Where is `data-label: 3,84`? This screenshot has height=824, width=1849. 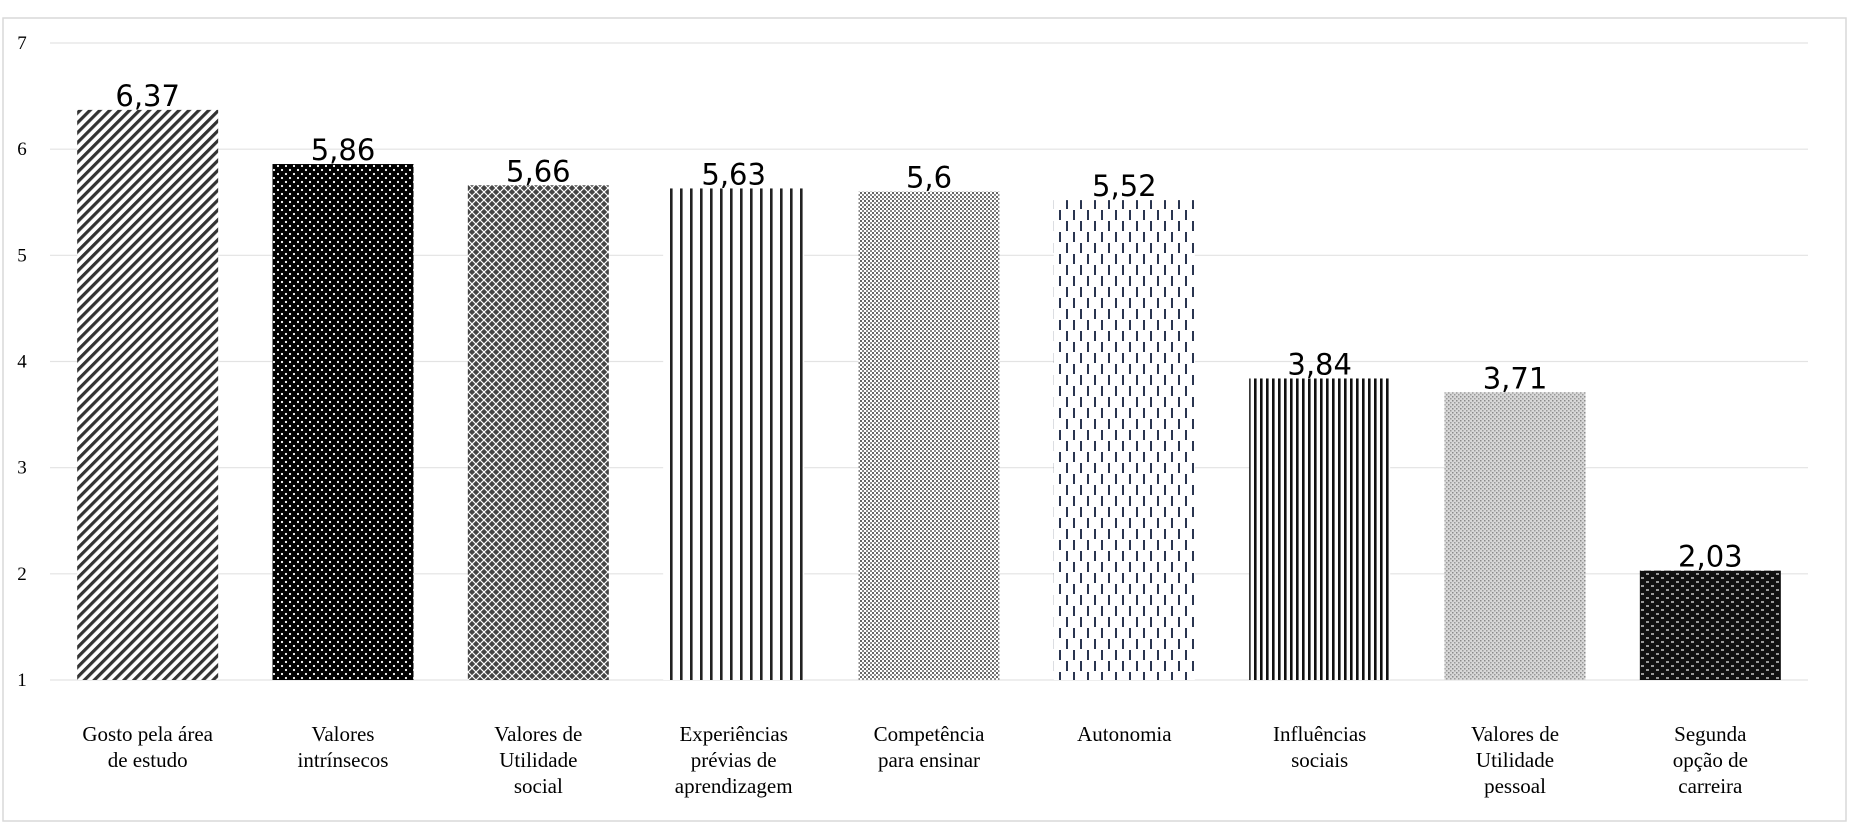 data-label: 3,84 is located at coordinates (1319, 364).